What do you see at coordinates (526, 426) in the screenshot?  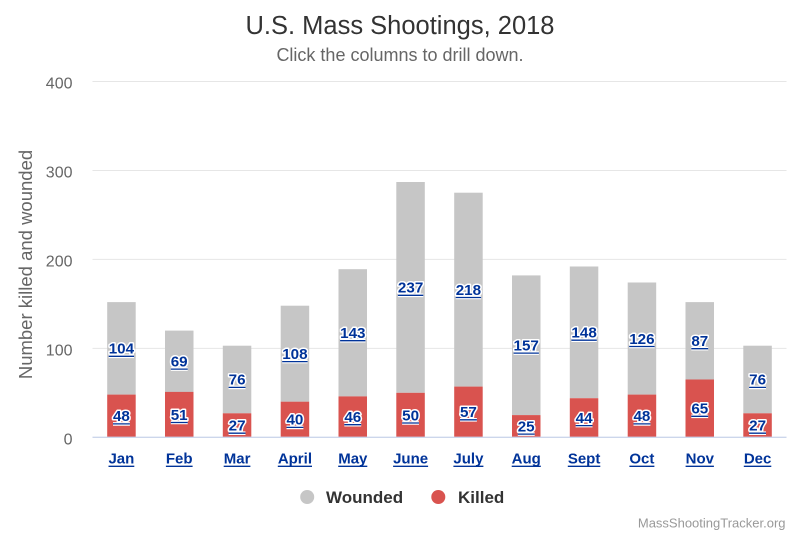 I see `svg-text: 25` at bounding box center [526, 426].